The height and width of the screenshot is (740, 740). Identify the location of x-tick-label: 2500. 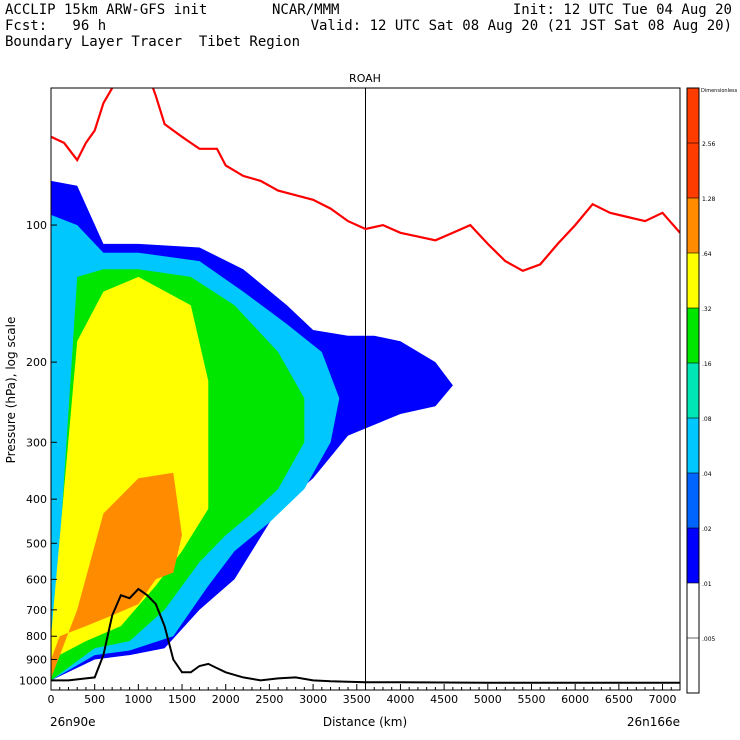
(269, 699).